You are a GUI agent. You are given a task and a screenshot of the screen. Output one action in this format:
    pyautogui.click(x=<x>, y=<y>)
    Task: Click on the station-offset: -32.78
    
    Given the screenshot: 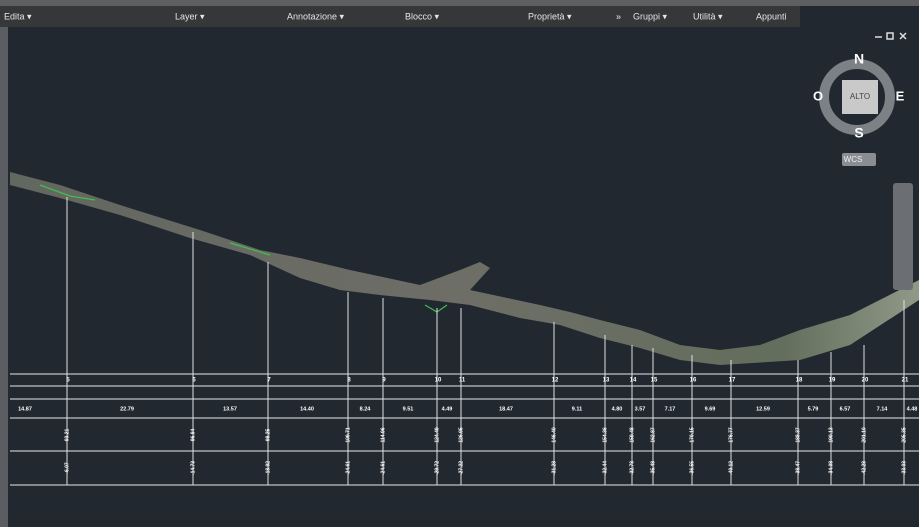 What is the action you would take?
    pyautogui.click(x=632, y=468)
    